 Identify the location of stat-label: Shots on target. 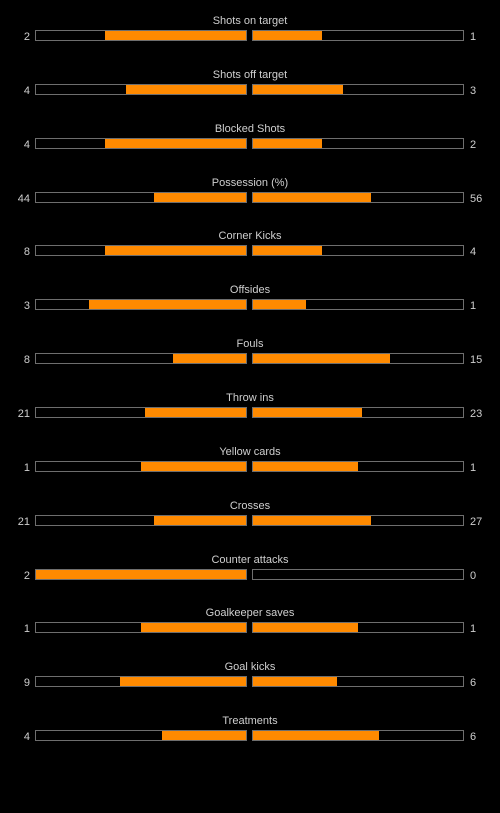
(250, 21).